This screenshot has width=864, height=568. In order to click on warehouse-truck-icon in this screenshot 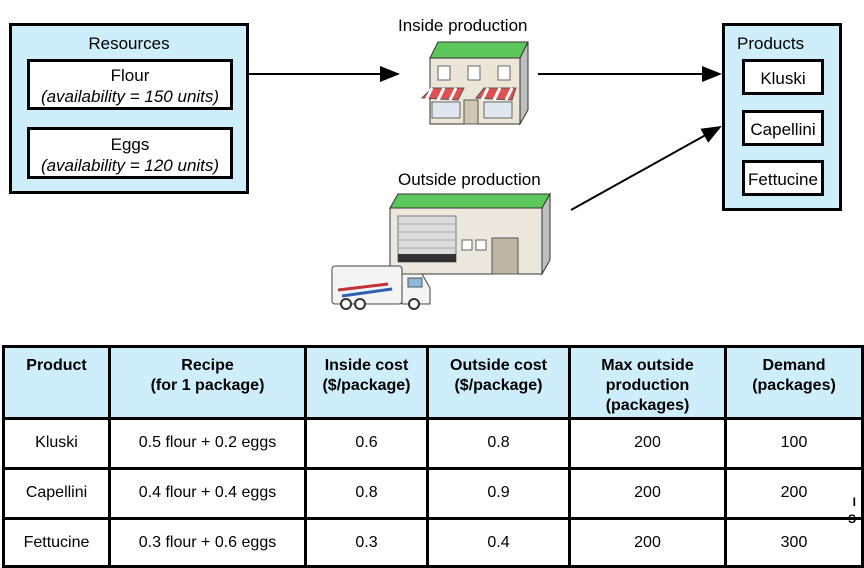, I will do `click(441, 251)`.